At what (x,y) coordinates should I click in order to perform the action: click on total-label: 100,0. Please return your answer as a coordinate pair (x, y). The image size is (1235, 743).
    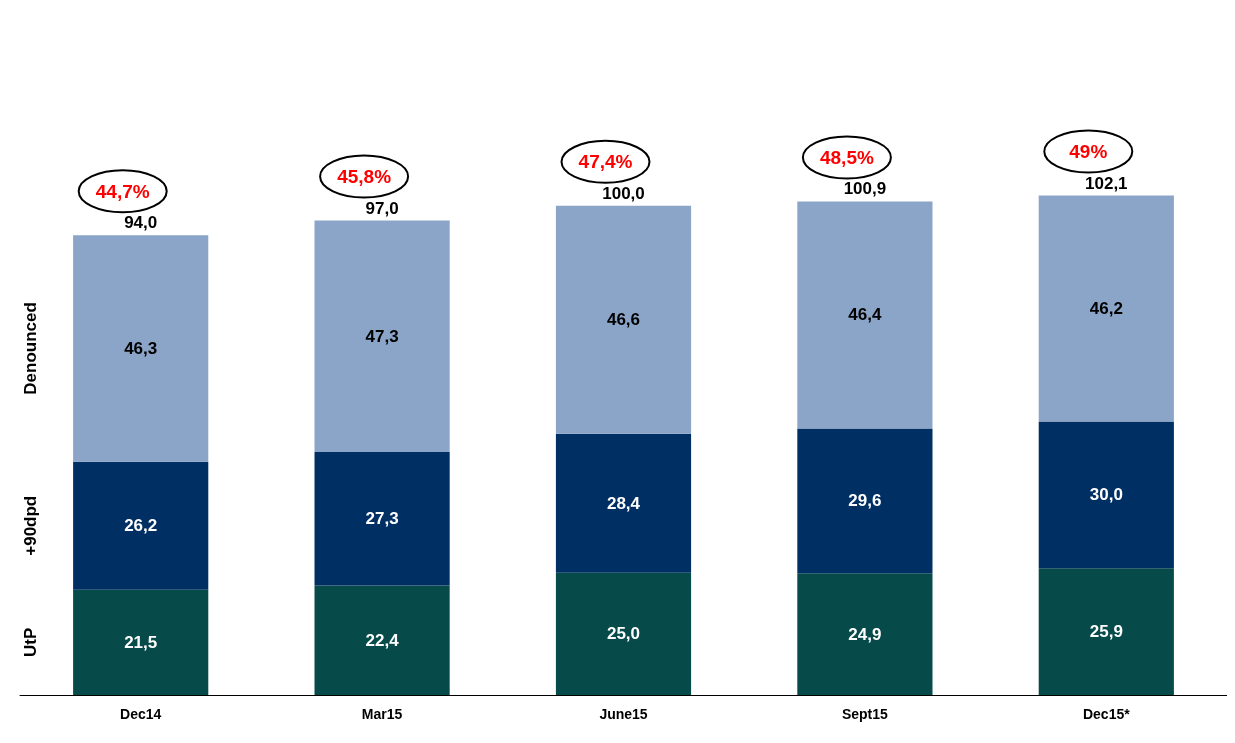
    Looking at the image, I should click on (623, 193).